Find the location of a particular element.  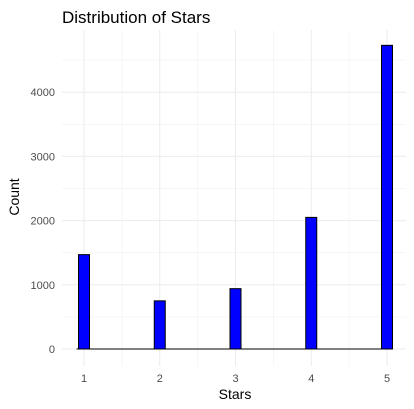

chart-title: Distribution of Stars is located at coordinates (136, 17).